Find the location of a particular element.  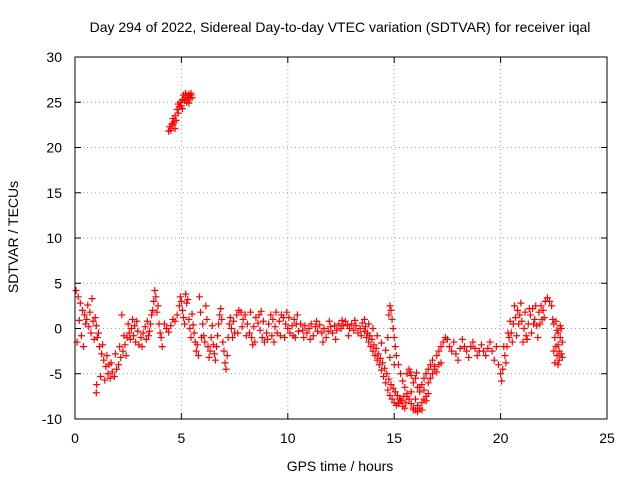

y-axis-label: SDTVAR / TECUs is located at coordinates (13, 237).